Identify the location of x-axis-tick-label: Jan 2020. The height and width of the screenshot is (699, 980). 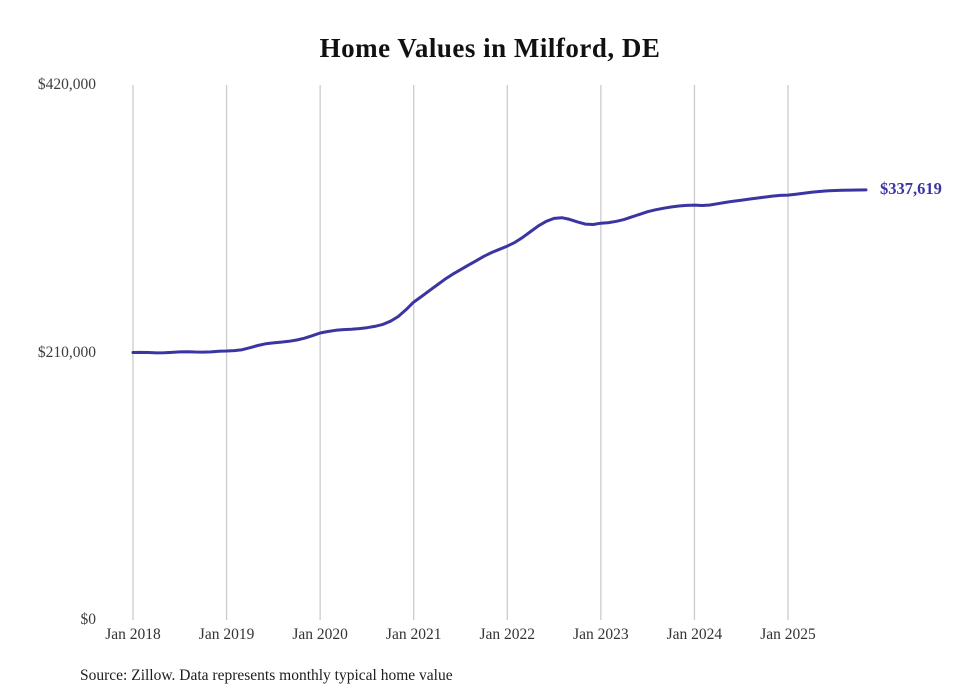
(320, 634).